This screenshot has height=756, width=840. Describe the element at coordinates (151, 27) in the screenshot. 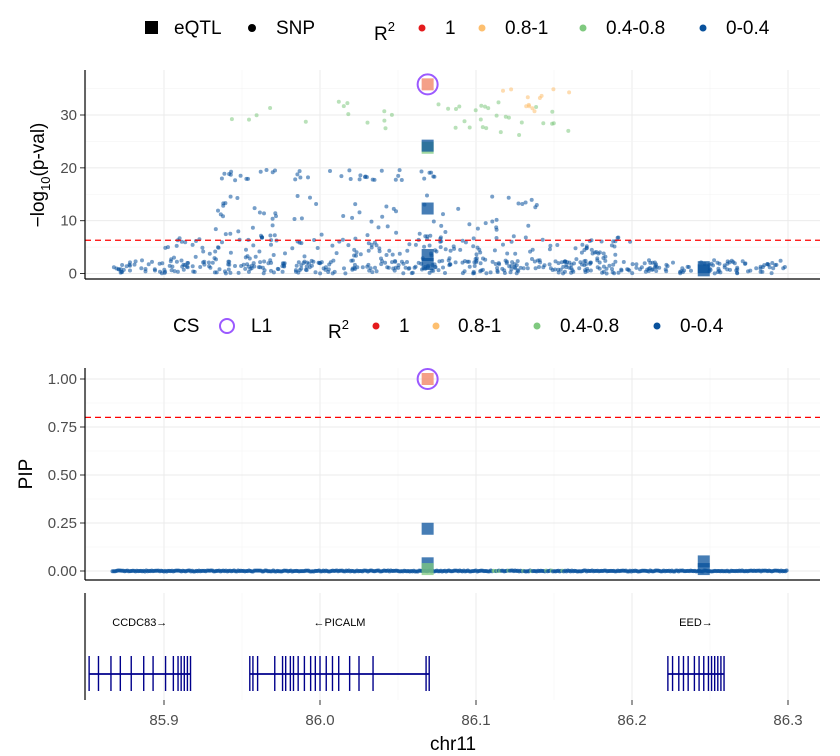

I see `square-icon` at that location.